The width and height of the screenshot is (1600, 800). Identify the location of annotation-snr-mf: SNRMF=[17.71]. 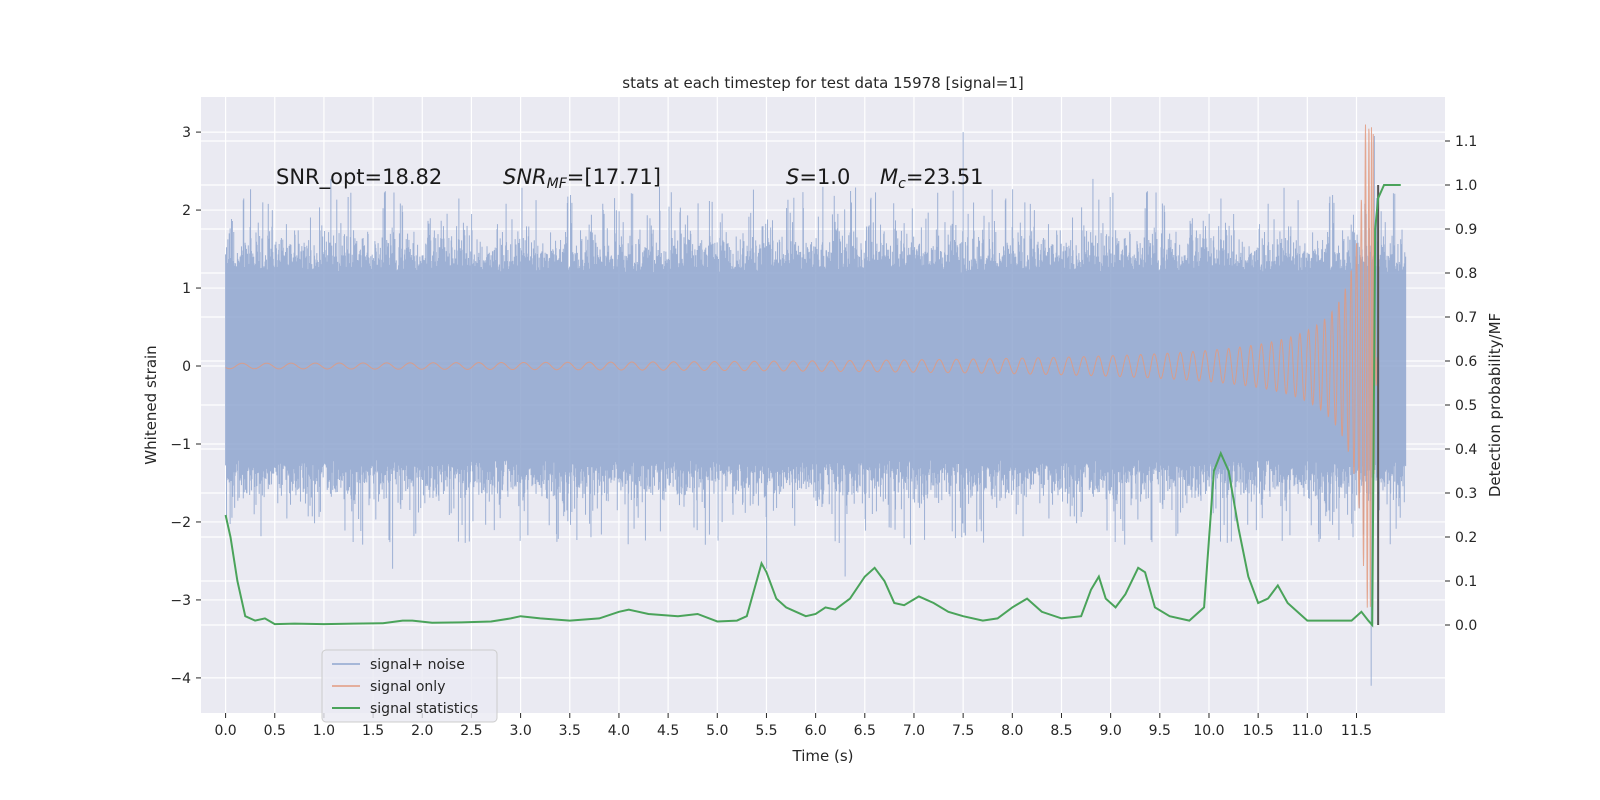
(582, 178).